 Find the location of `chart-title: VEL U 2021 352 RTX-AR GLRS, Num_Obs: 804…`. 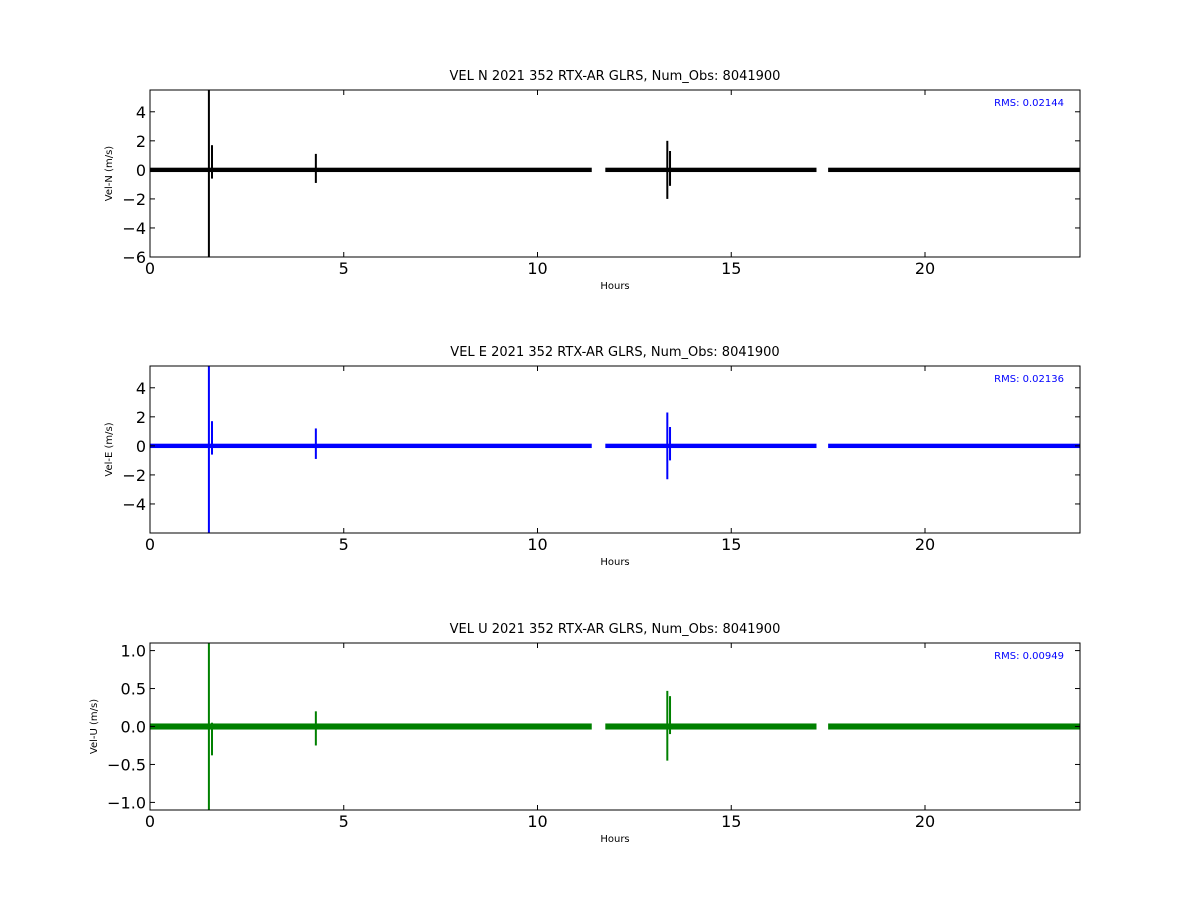

chart-title: VEL U 2021 352 RTX-AR GLRS, Num_Obs: 804… is located at coordinates (615, 629).